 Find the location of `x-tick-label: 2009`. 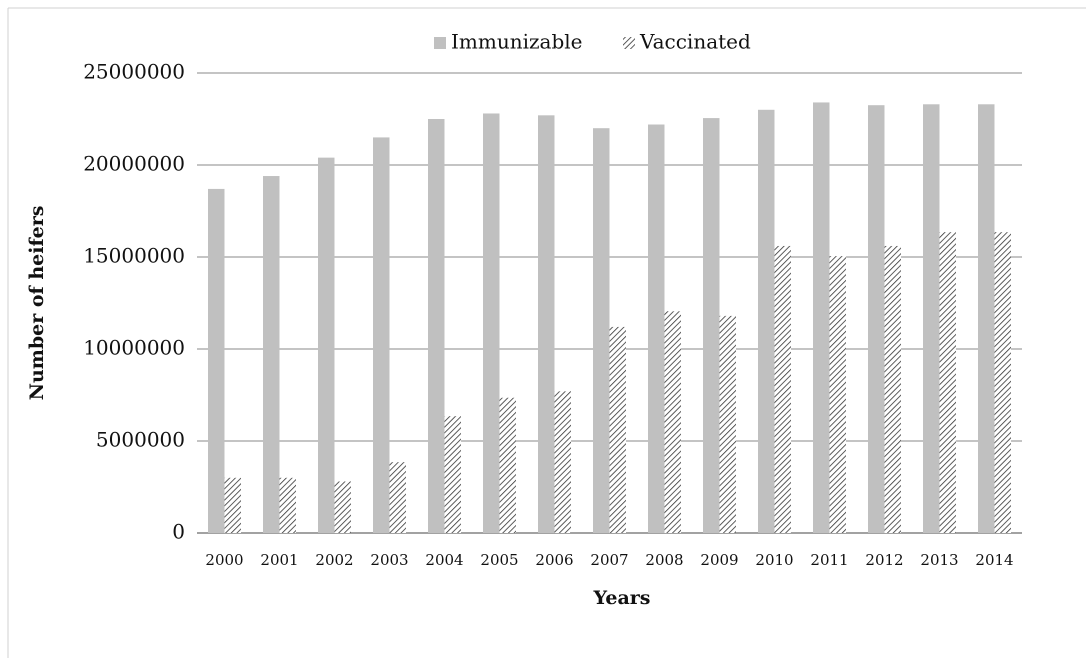

x-tick-label: 2009 is located at coordinates (719, 560).